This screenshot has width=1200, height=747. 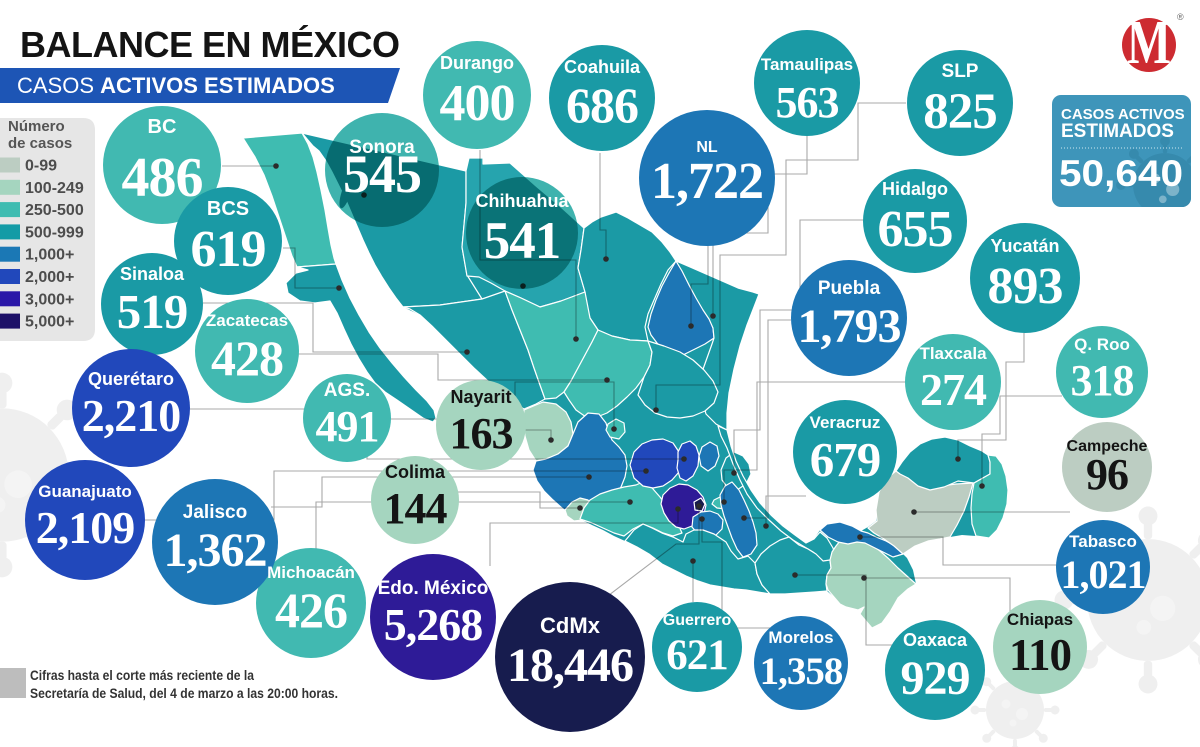 I want to click on svg-text: 18,446, so click(x=570, y=665).